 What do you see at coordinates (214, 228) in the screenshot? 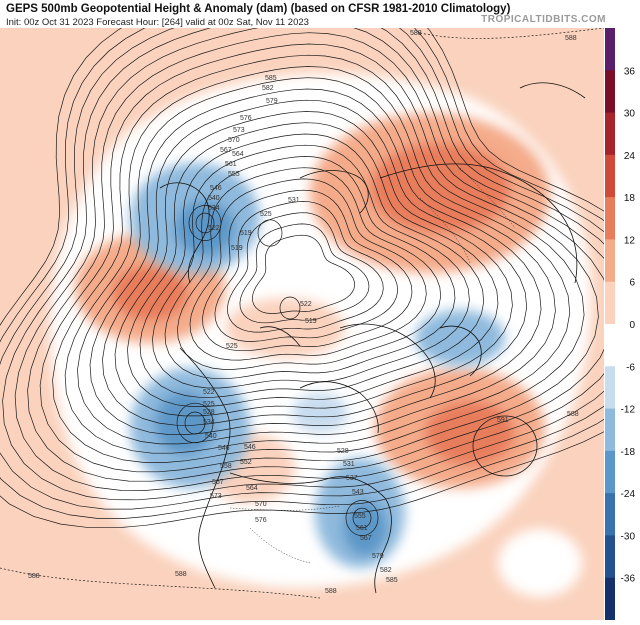
I see `contour-label-522: 522` at bounding box center [214, 228].